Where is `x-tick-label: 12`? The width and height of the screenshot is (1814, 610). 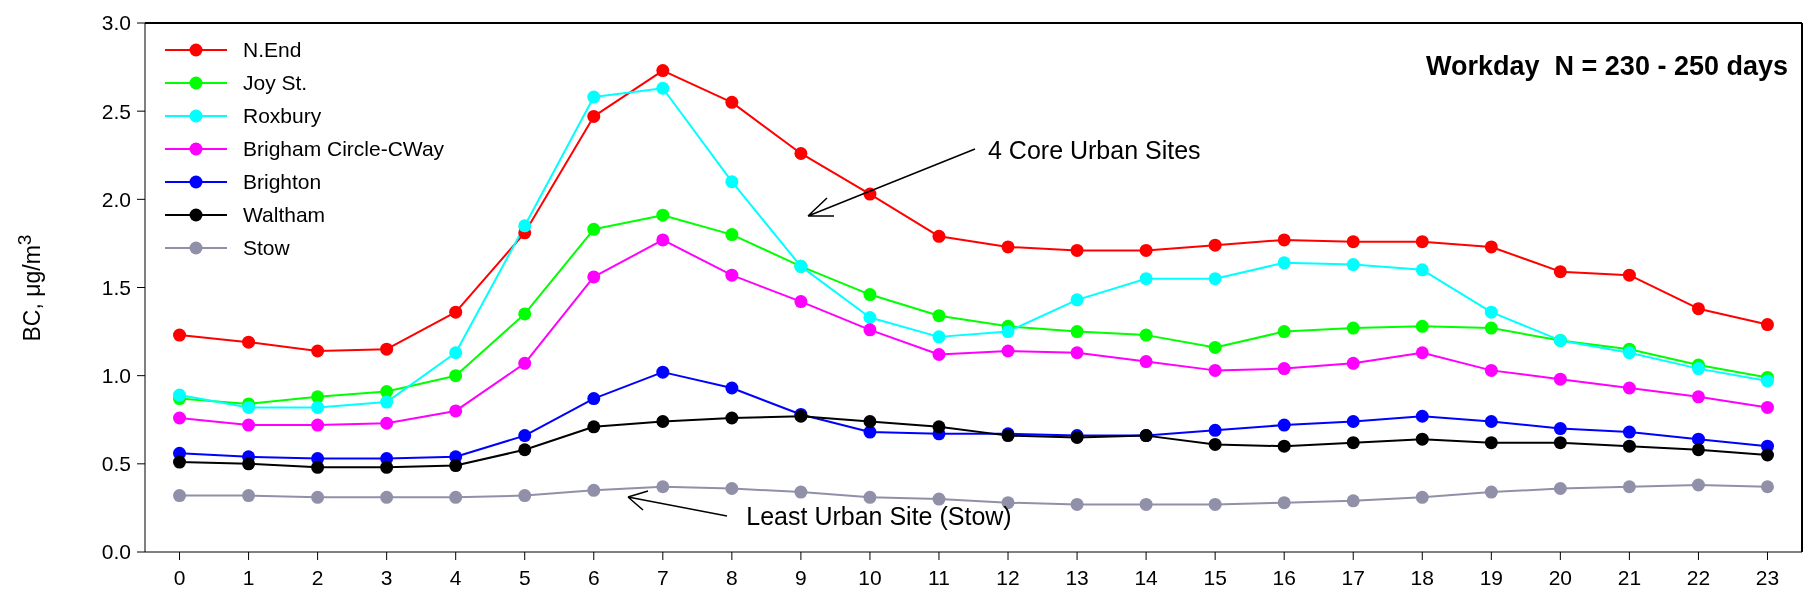 x-tick-label: 12 is located at coordinates (1008, 577).